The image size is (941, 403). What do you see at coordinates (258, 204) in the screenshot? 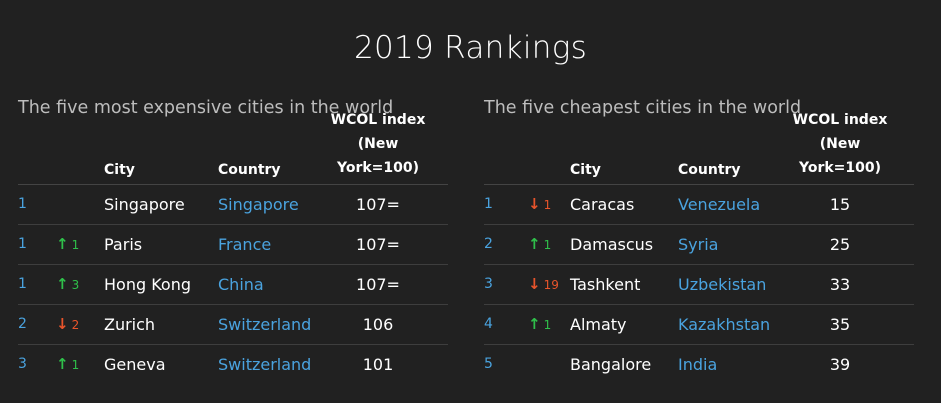
I see `country-link: Singapore` at bounding box center [258, 204].